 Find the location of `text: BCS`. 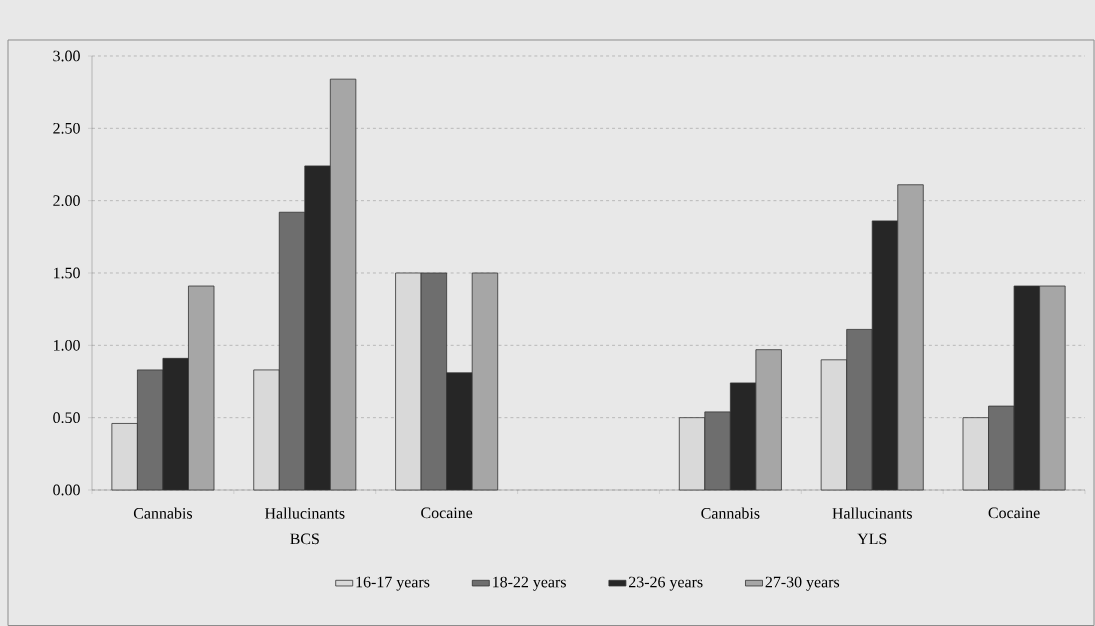

text: BCS is located at coordinates (304, 539).